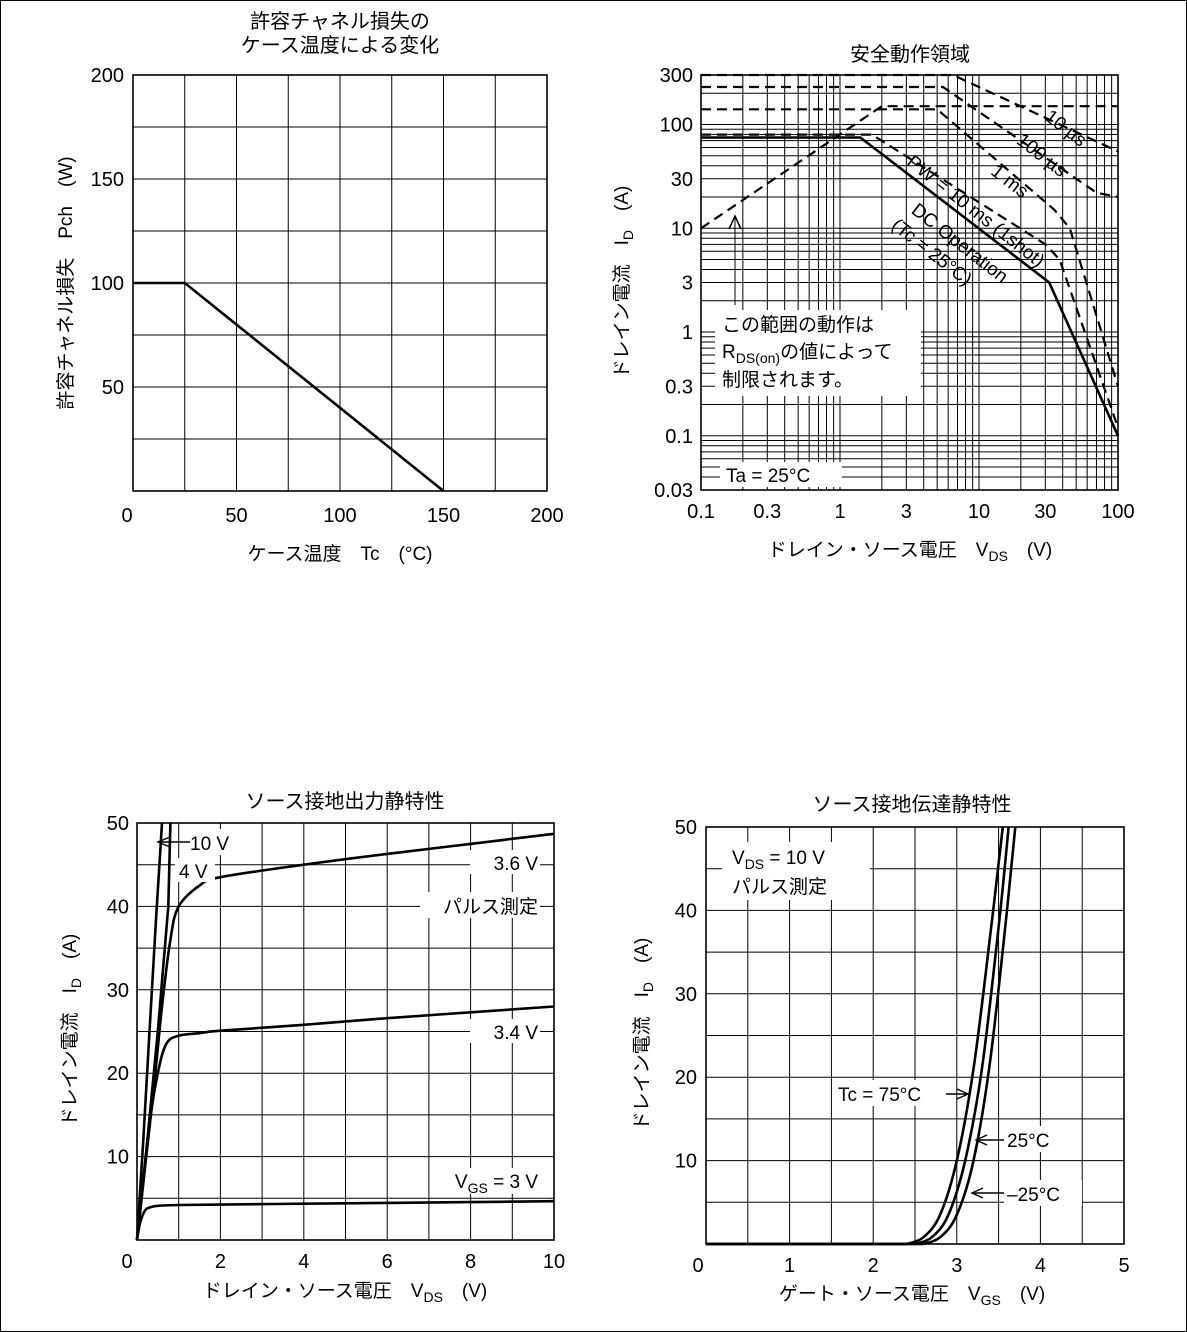 This screenshot has height=1332, width=1187. What do you see at coordinates (807, 353) in the screenshot?
I see `annotation-rds-line2: RDS(on)の値によって` at bounding box center [807, 353].